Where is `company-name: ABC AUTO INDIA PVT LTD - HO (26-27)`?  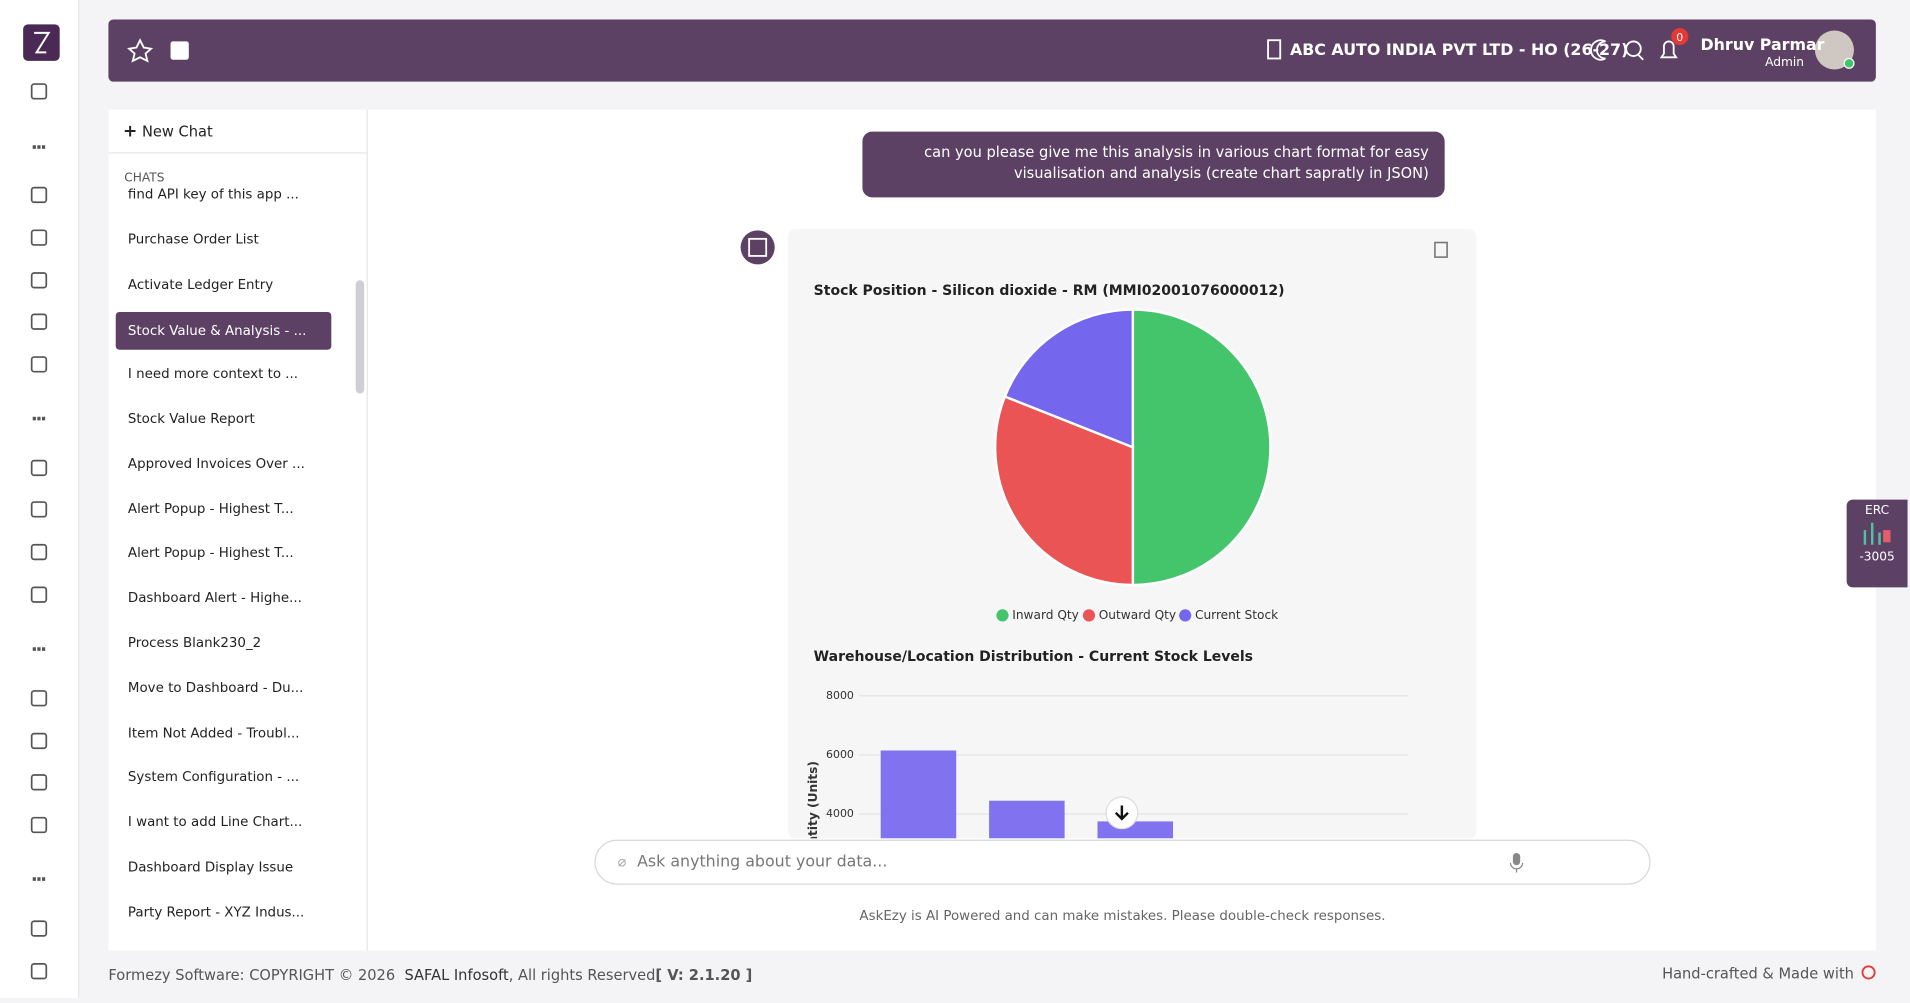 company-name: ABC AUTO INDIA PVT LTD - HO (26-27) is located at coordinates (1459, 50).